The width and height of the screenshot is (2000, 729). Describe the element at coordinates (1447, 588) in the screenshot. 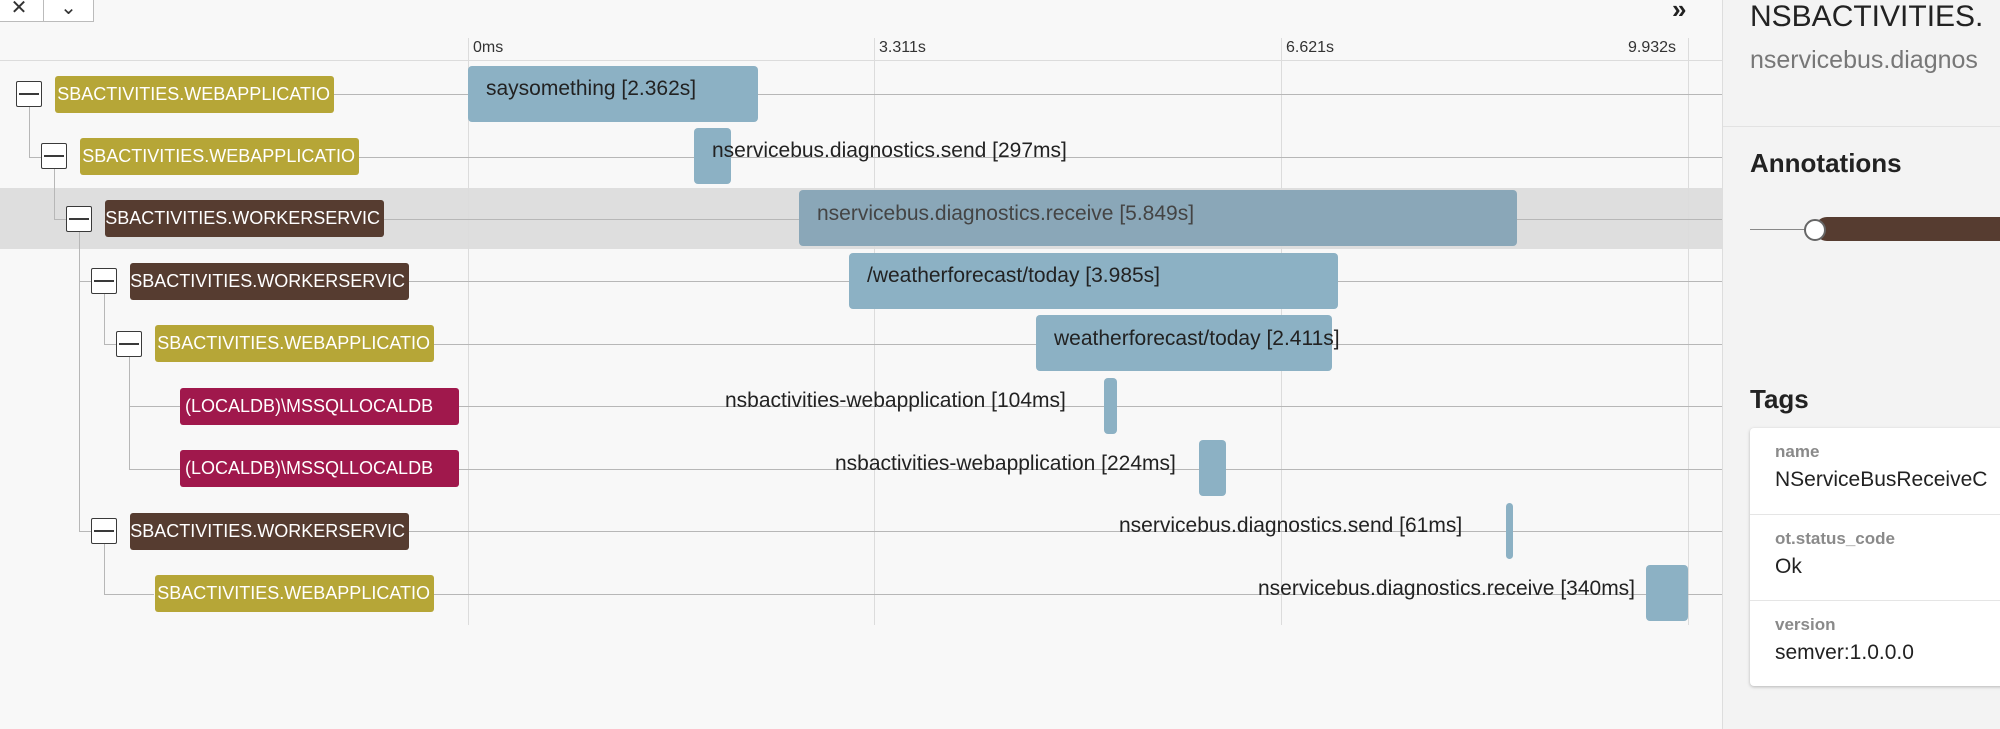

I see `span-label: nservicebus.diagnostics.receive [340ms]` at that location.